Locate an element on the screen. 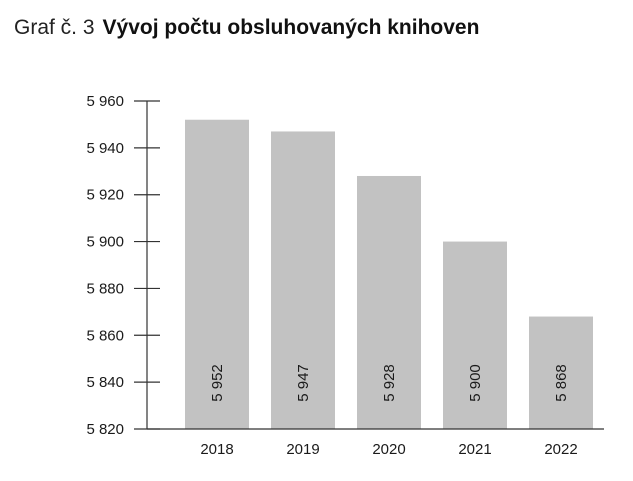 Image resolution: width=633 pixels, height=481 pixels. y-tick-label: 5 960 is located at coordinates (105, 101).